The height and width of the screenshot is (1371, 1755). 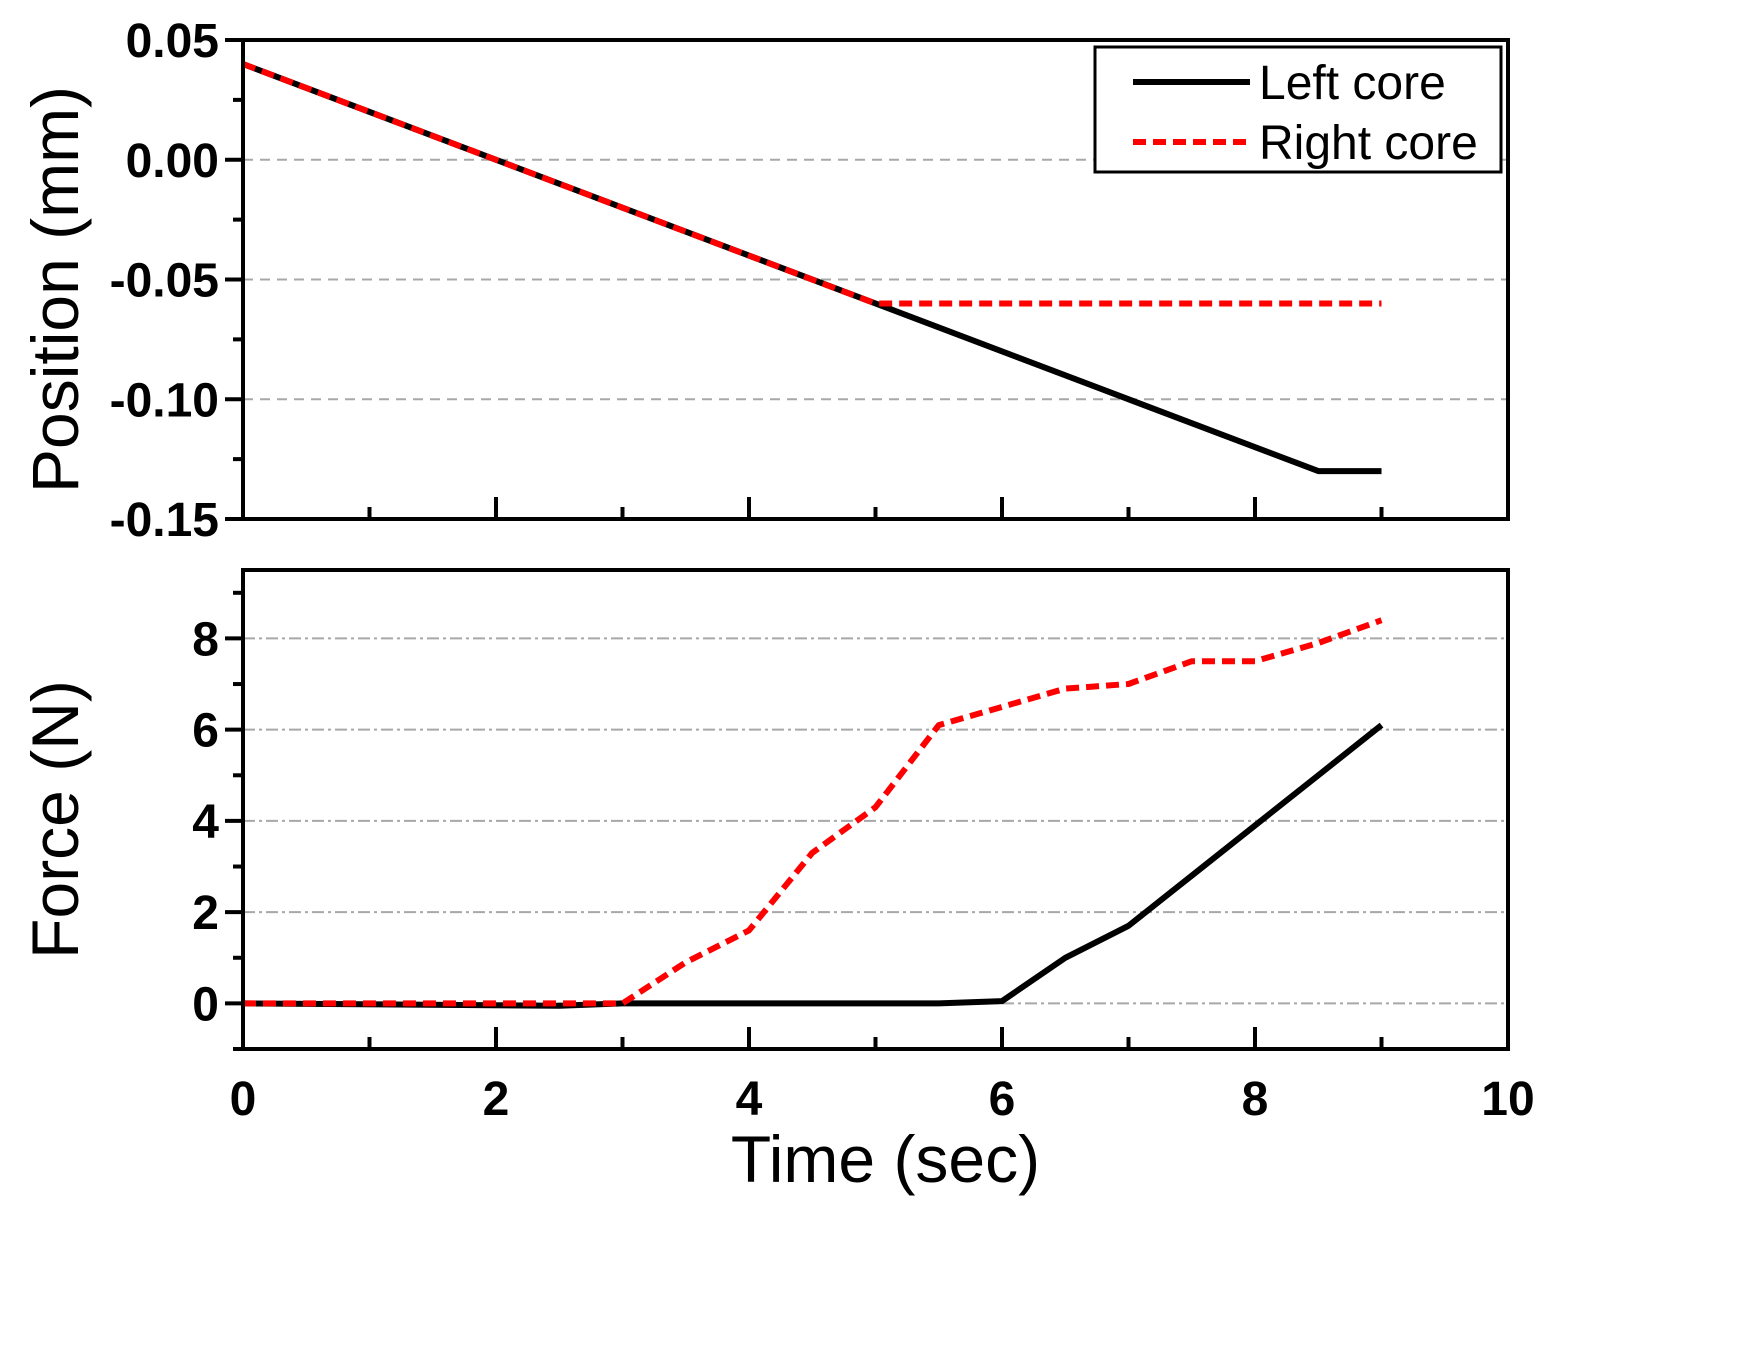 What do you see at coordinates (1255, 1099) in the screenshot?
I see `time-x-tick-label: 8` at bounding box center [1255, 1099].